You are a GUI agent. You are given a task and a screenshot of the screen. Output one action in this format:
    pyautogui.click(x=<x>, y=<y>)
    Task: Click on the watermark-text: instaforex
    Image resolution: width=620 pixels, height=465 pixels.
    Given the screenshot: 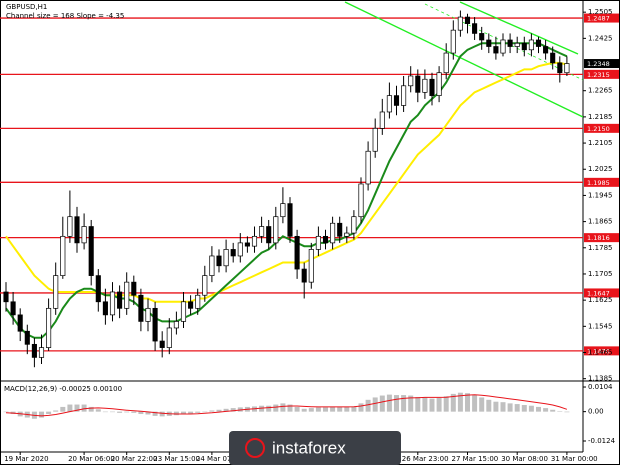 What is the action you would take?
    pyautogui.click(x=309, y=447)
    